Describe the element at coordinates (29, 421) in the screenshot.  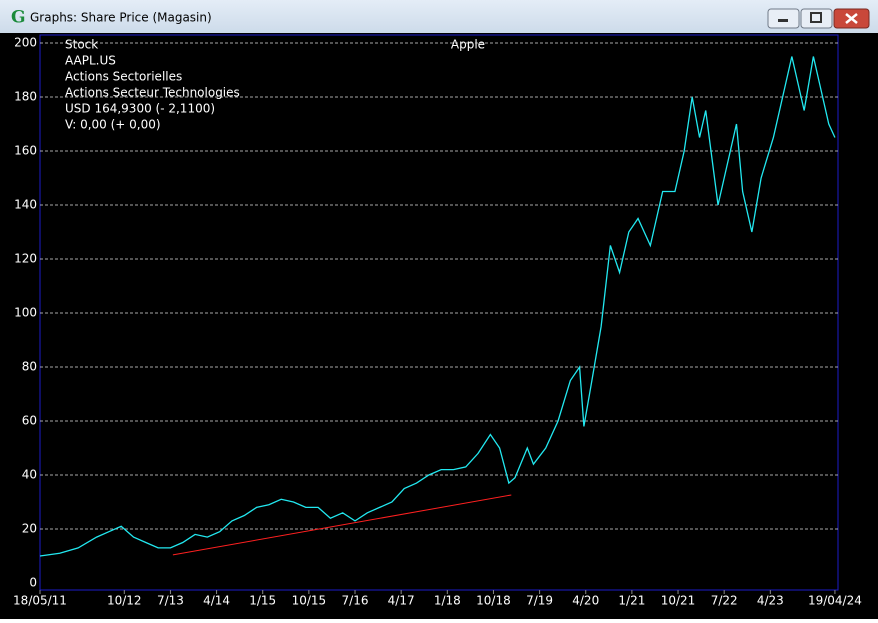
I see `y-tick-label: 60` at that location.